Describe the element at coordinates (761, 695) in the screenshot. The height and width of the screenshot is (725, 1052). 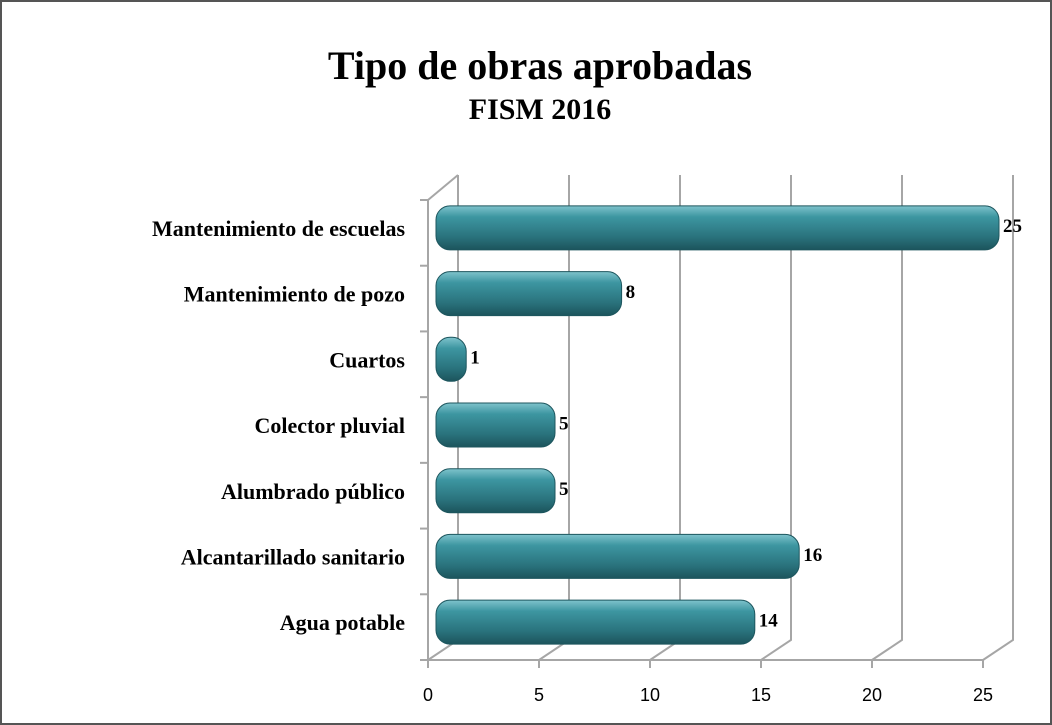
I see `x-tick-label: 15` at that location.